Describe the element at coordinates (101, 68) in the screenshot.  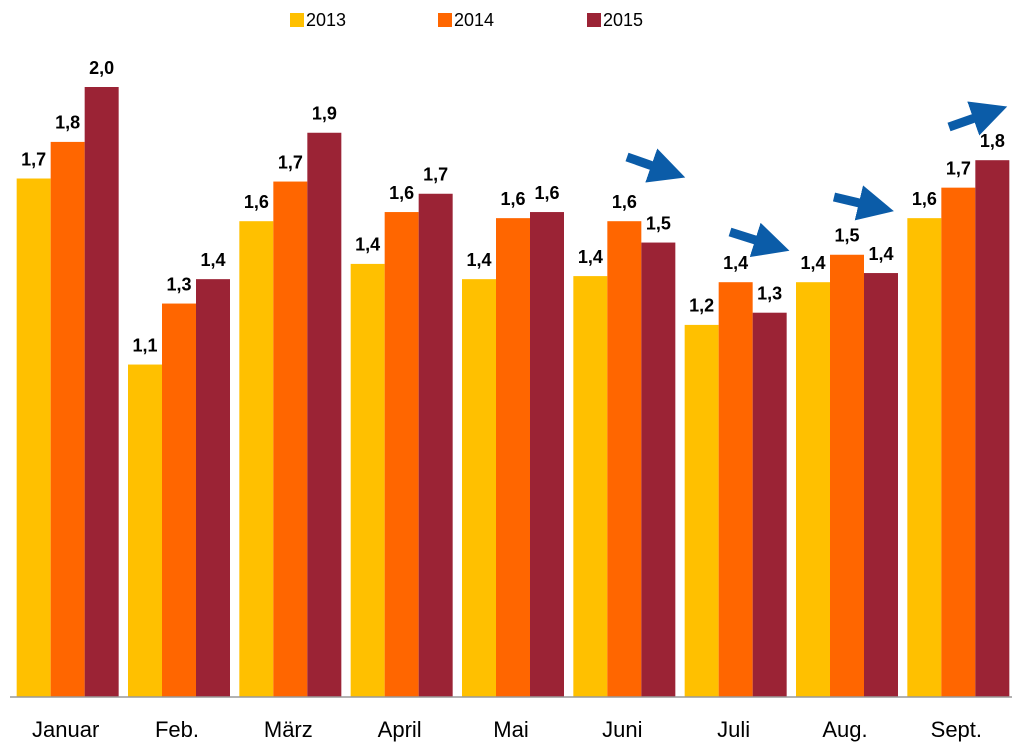
I see `value-label: 2,0` at that location.